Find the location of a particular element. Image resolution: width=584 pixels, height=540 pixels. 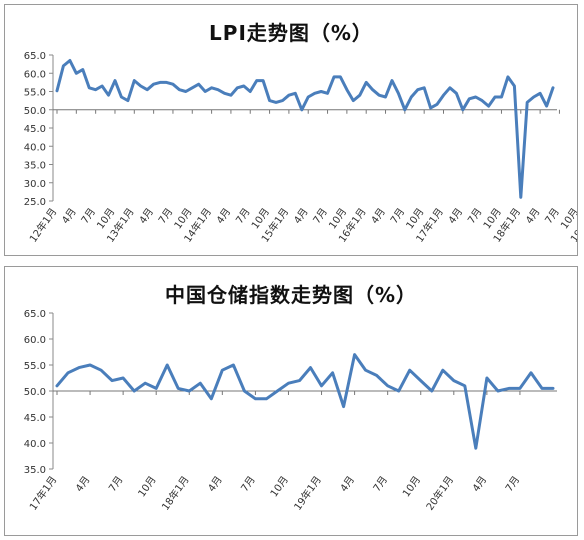

x-tick-label: 20年1月 is located at coordinates (439, 492).